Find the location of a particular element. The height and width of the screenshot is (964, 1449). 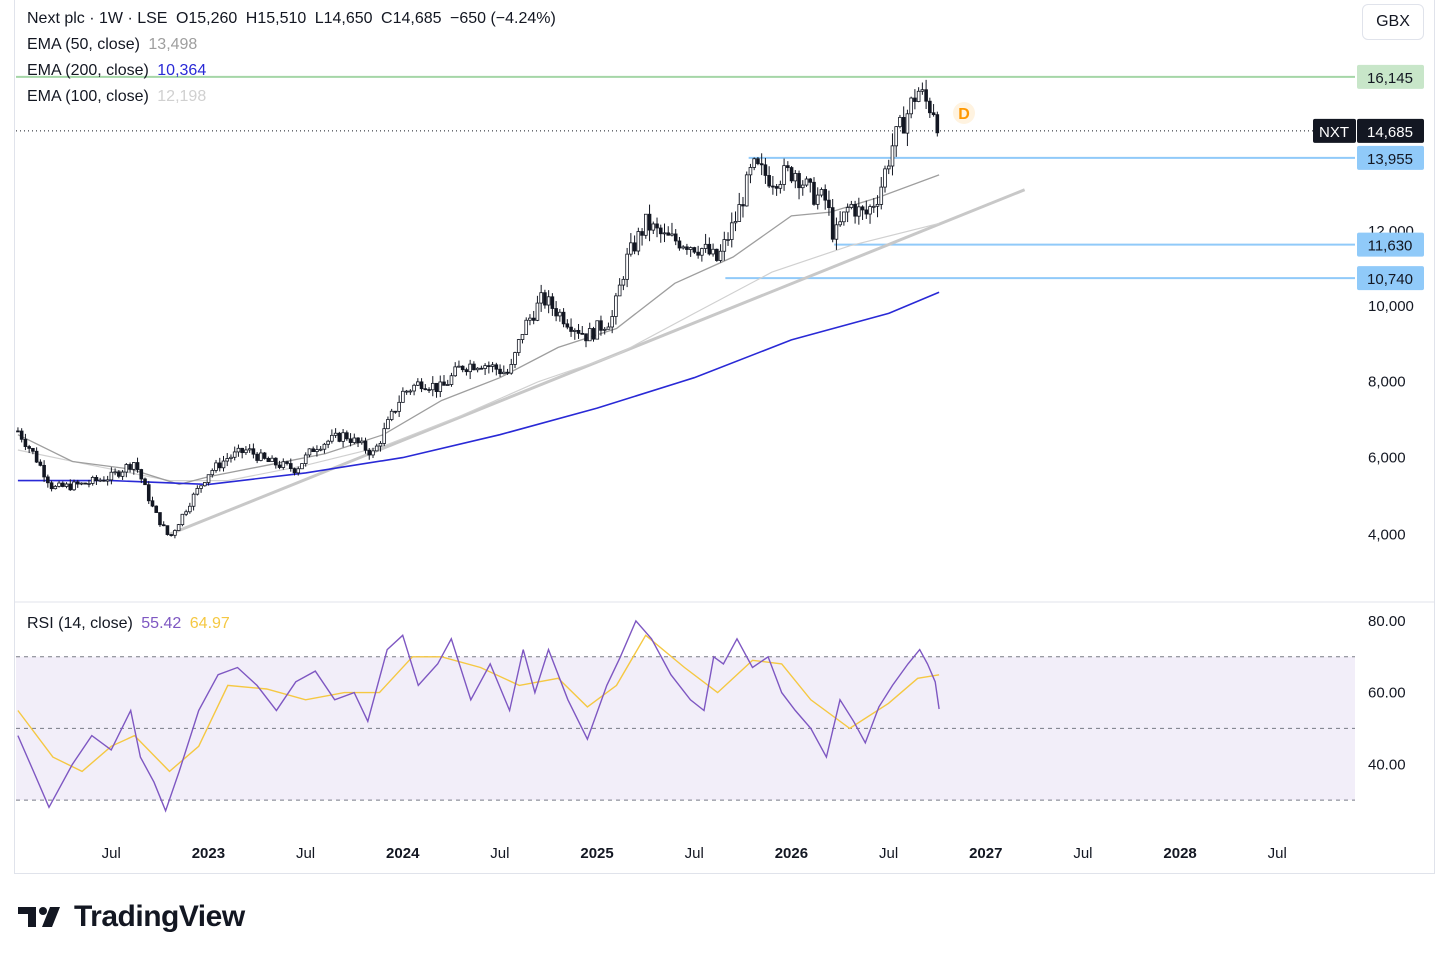

level-10740-label-bg is located at coordinates (1390, 278).